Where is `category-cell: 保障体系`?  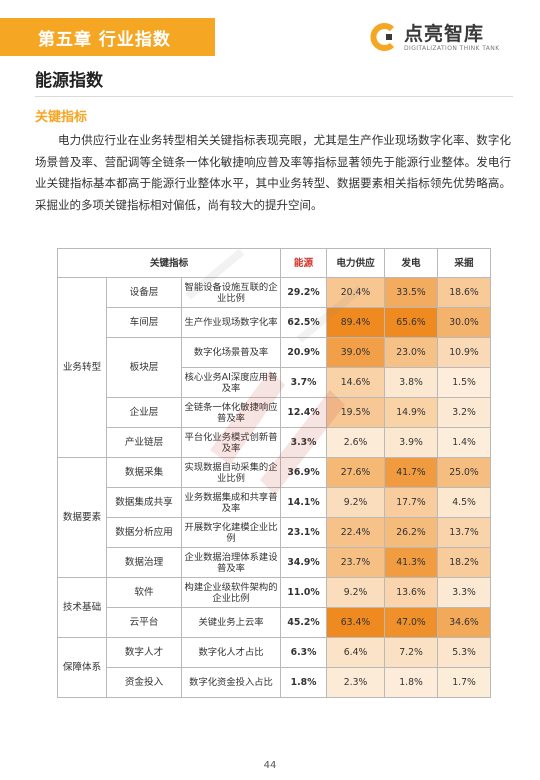 category-cell: 保障体系 is located at coordinates (82, 667).